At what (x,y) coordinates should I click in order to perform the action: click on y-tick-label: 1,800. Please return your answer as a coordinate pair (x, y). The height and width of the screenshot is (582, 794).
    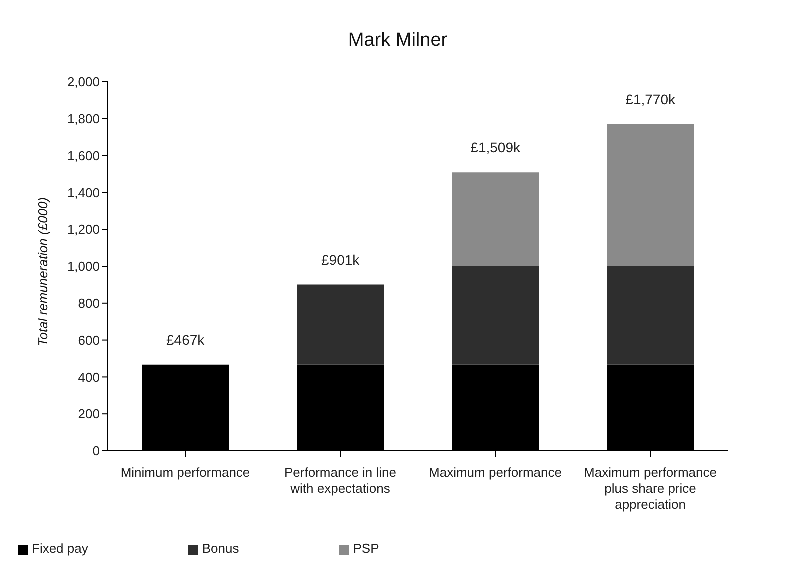
    Looking at the image, I should click on (83, 119).